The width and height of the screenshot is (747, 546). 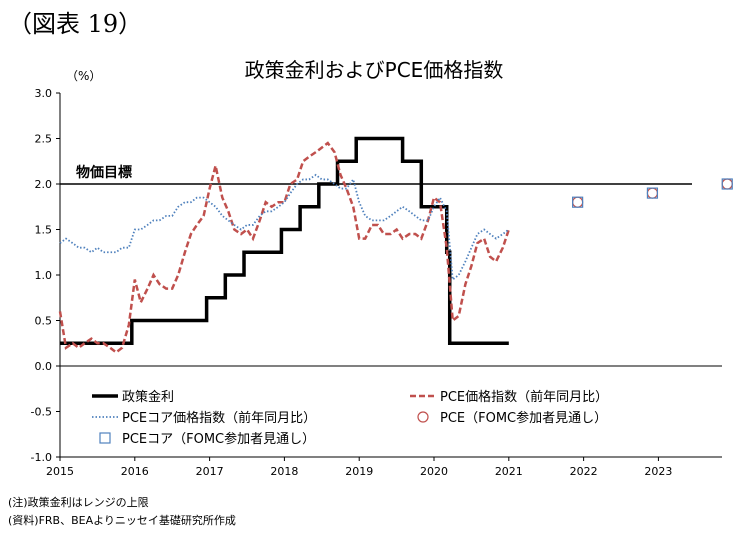 I want to click on series-pce-core-line, so click(x=284, y=227).